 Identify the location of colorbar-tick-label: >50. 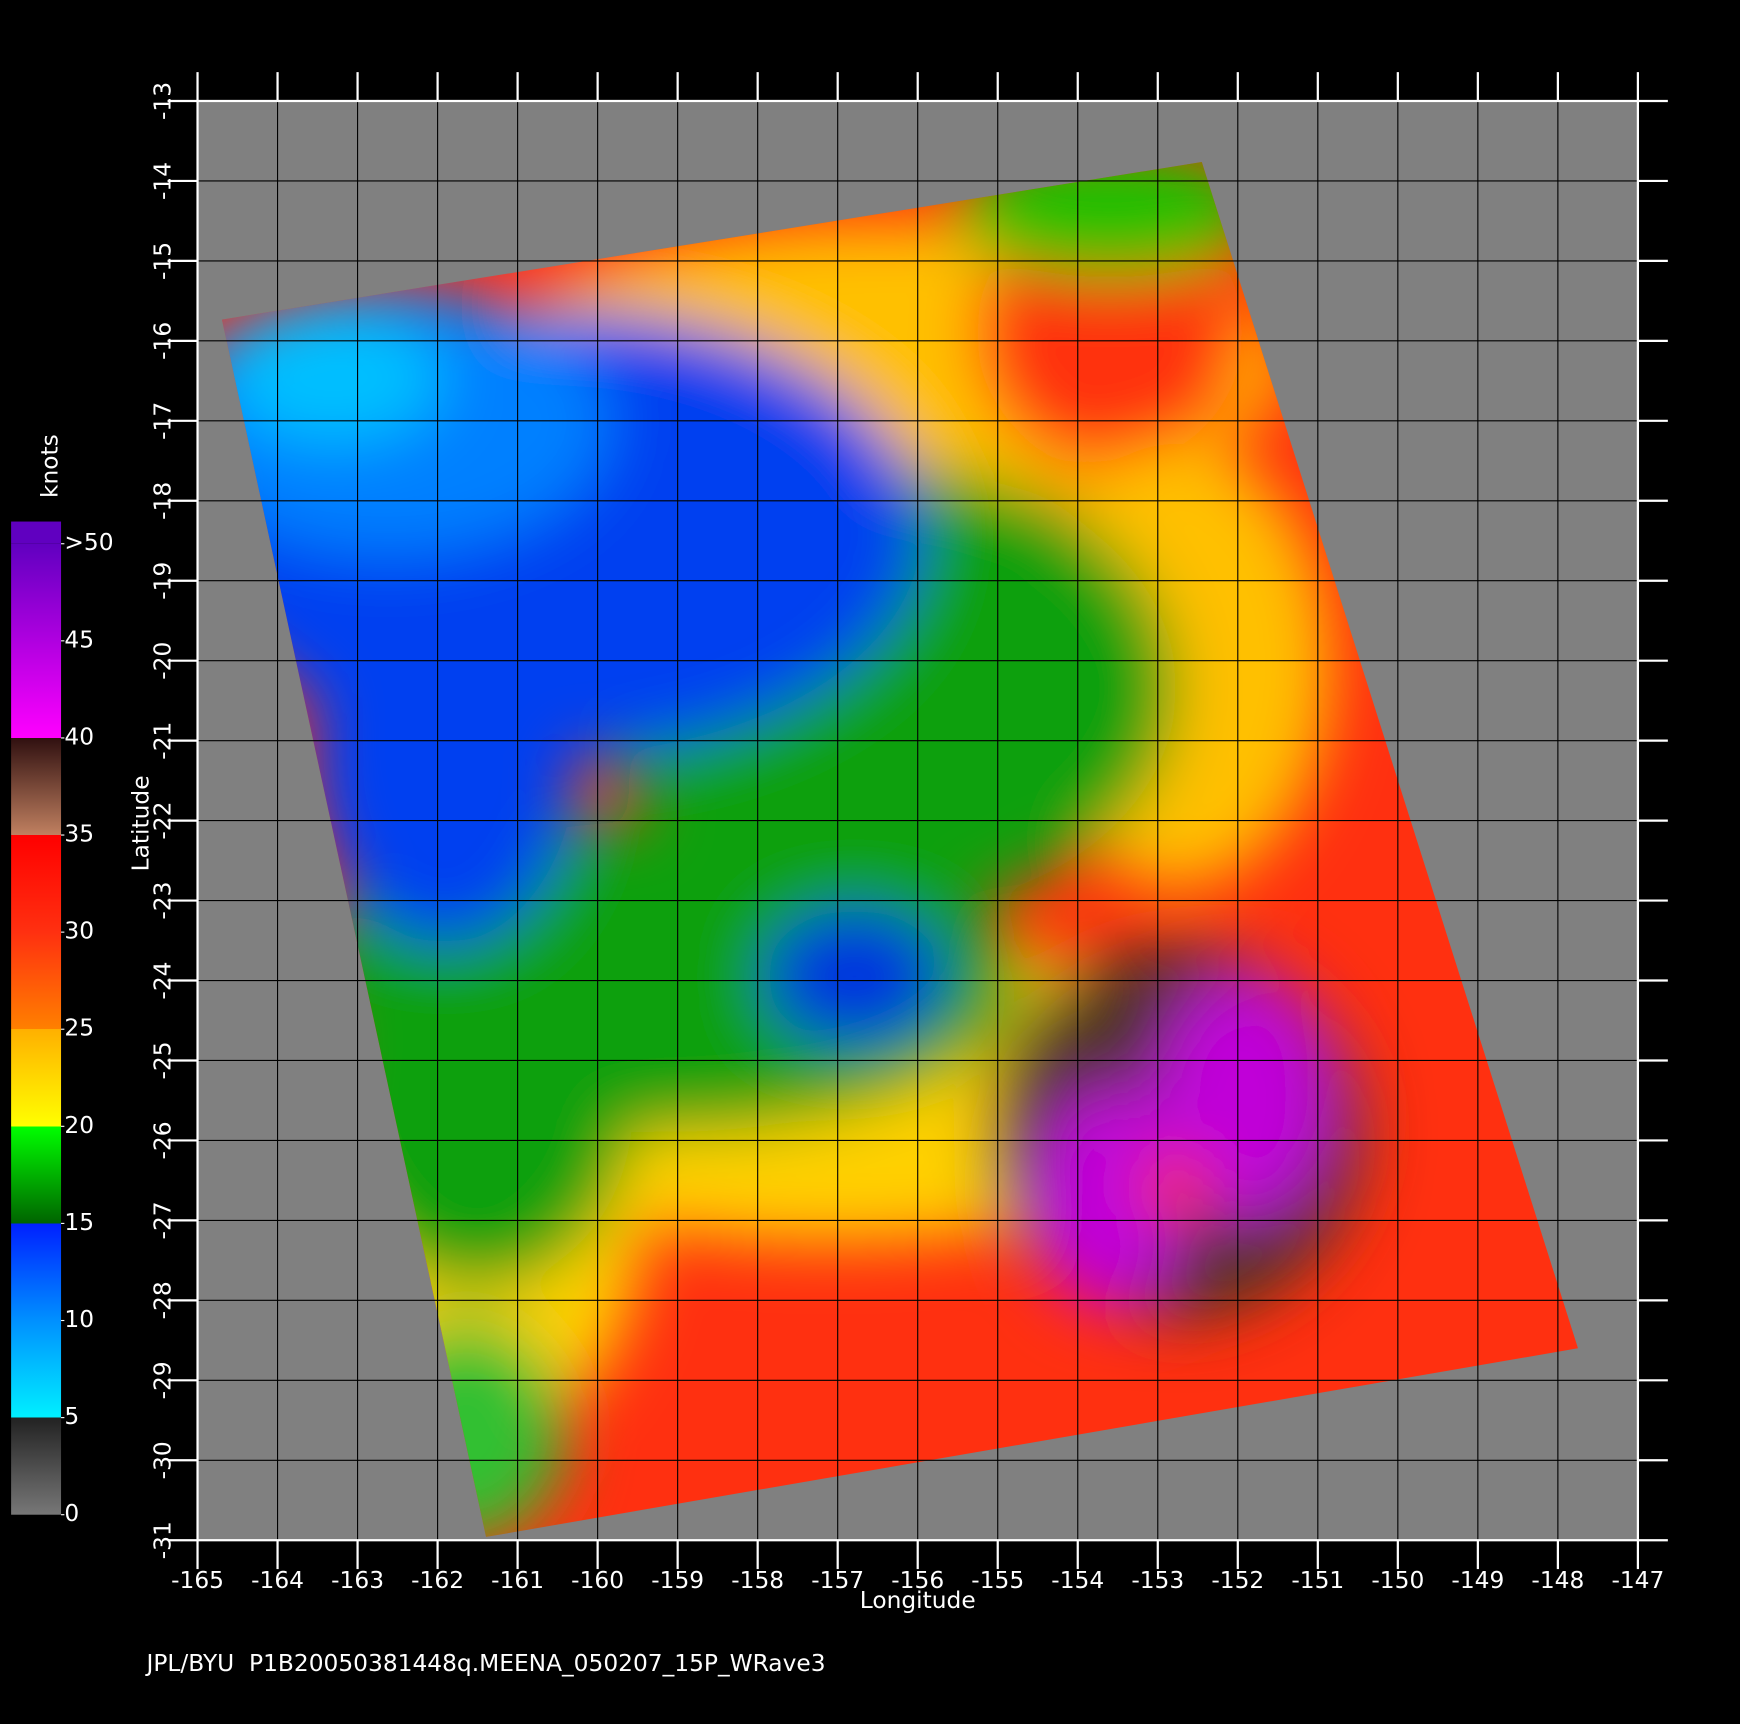
(88, 542).